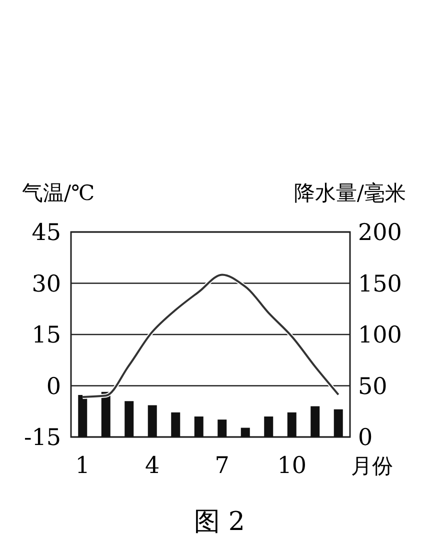 The height and width of the screenshot is (555, 439). What do you see at coordinates (365, 438) in the screenshot?
I see `y2-tick-label: 0` at bounding box center [365, 438].